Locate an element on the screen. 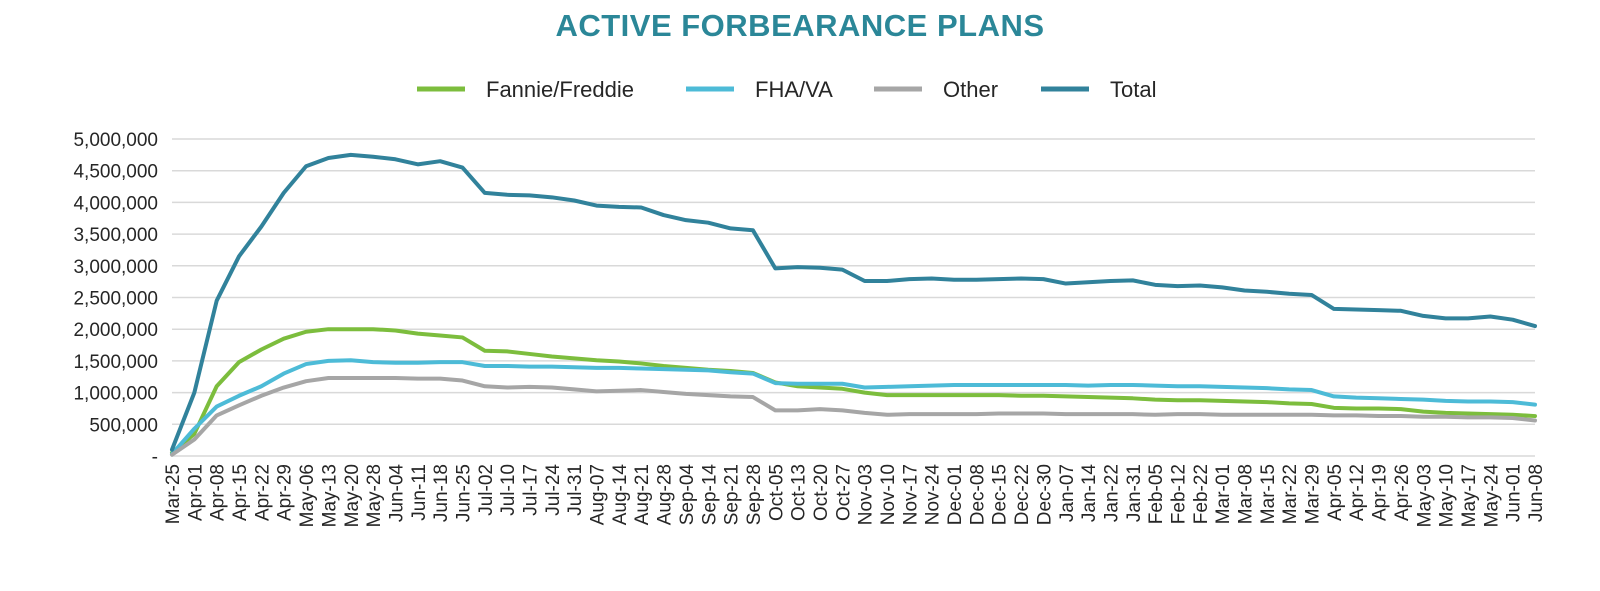 Image resolution: width=1600 pixels, height=591 pixels. x-tick-label: May-13 is located at coordinates (329, 495).